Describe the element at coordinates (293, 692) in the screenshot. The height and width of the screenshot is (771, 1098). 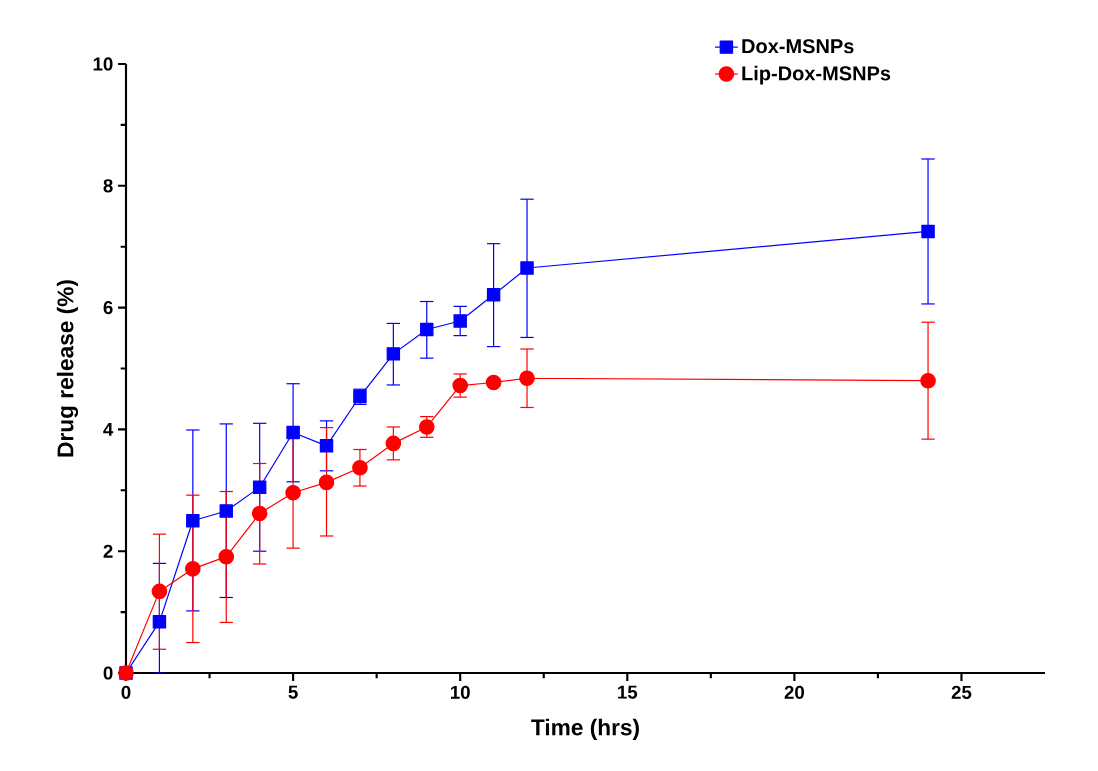
I see `x-tick-label: 5` at that location.